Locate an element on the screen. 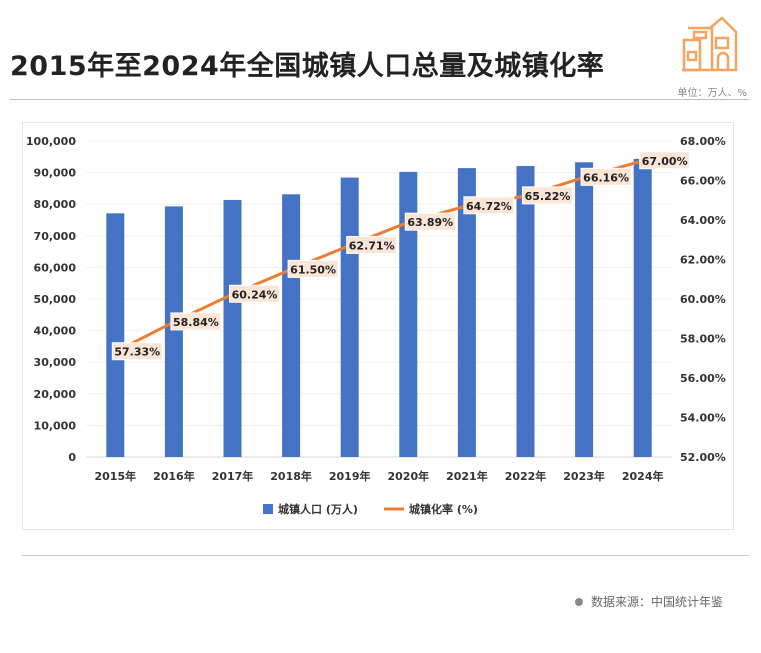 Image resolution: width=761 pixels, height=653 pixels. data-label: 67.00% is located at coordinates (665, 161).